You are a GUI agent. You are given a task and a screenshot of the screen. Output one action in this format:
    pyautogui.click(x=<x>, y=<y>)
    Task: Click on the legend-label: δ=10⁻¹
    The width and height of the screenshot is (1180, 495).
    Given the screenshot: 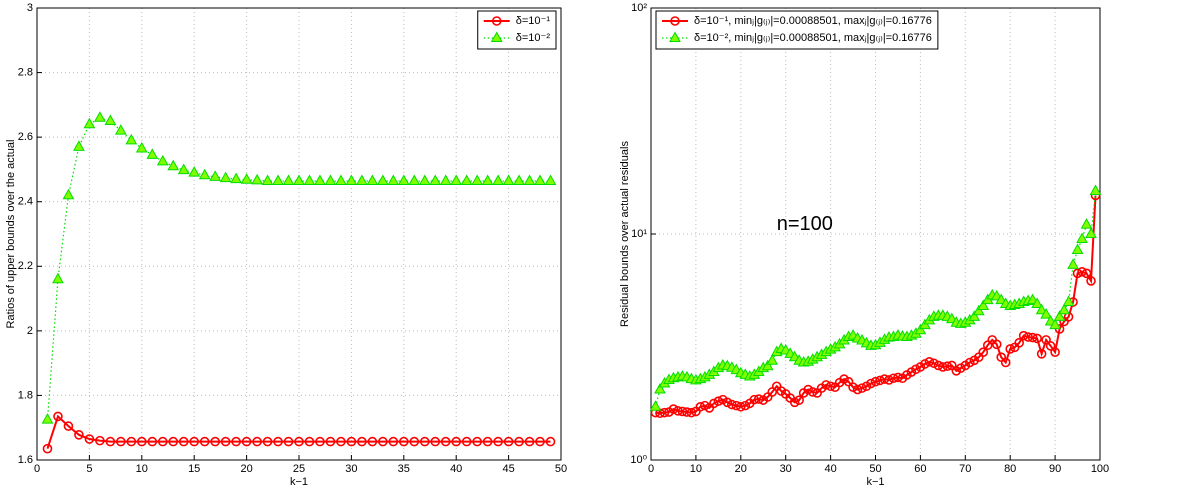 What is the action you would take?
    pyautogui.click(x=533, y=21)
    